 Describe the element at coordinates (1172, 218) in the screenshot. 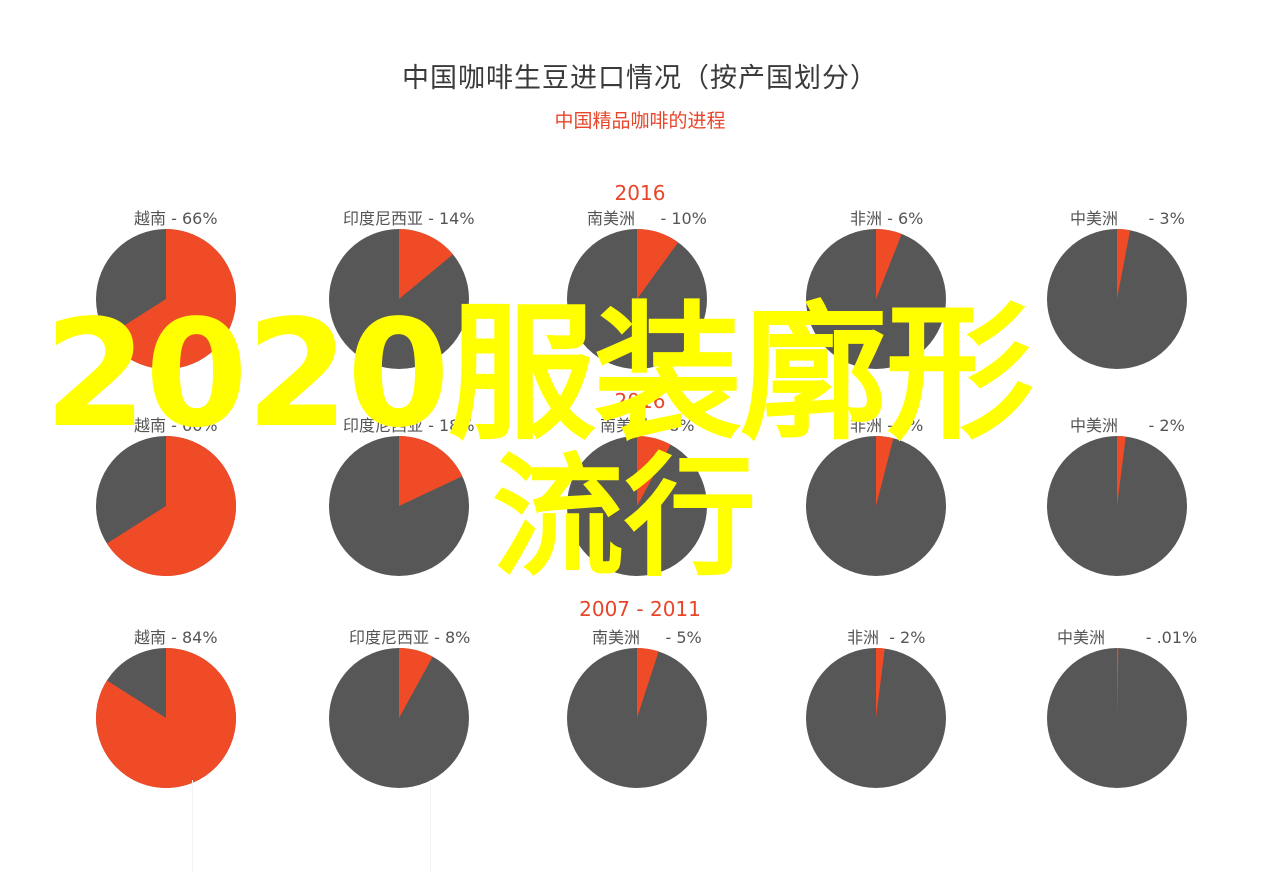

I see `share-value: 3%` at that location.